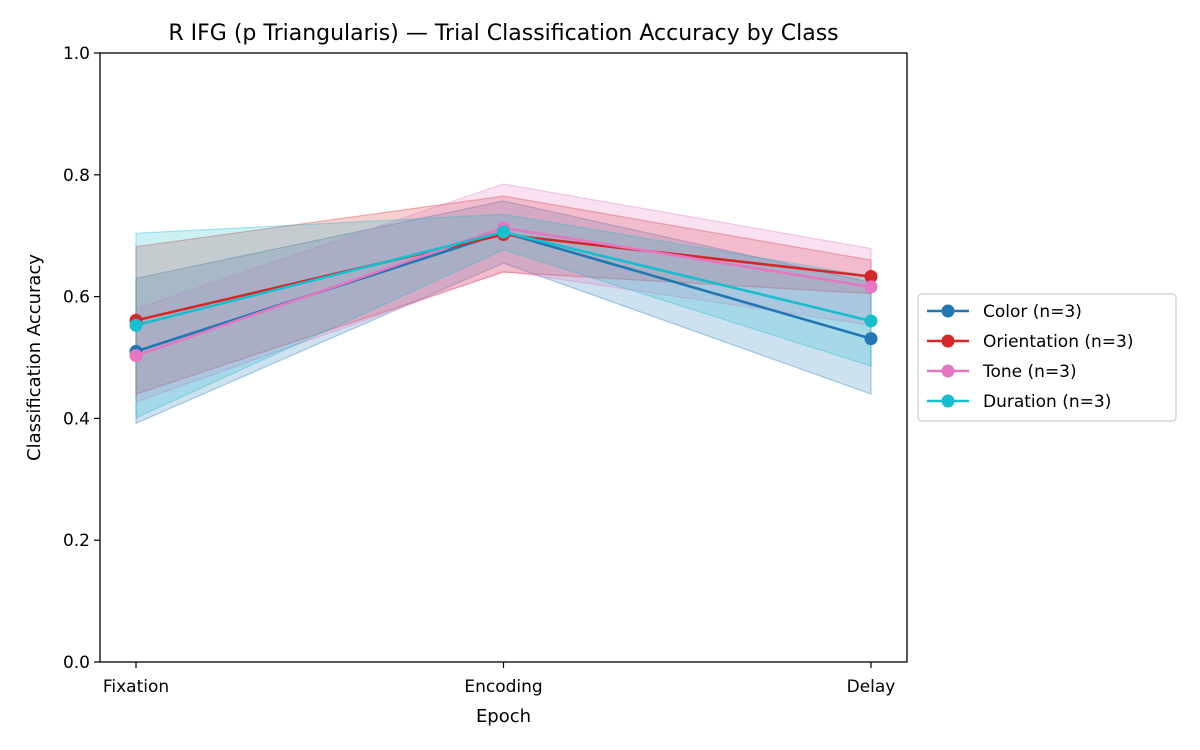  What do you see at coordinates (76, 54) in the screenshot?
I see `y-tick-label: 1.0` at bounding box center [76, 54].